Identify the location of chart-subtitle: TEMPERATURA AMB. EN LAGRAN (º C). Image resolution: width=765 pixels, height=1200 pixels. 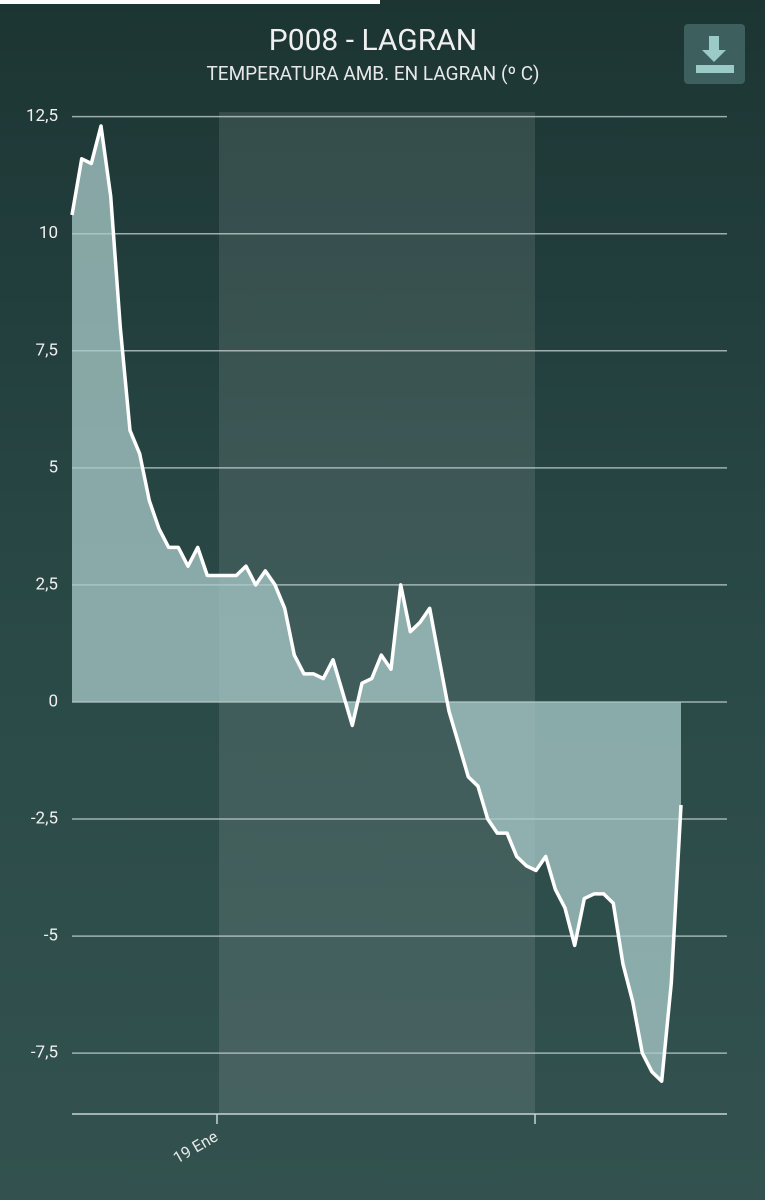
(372, 73).